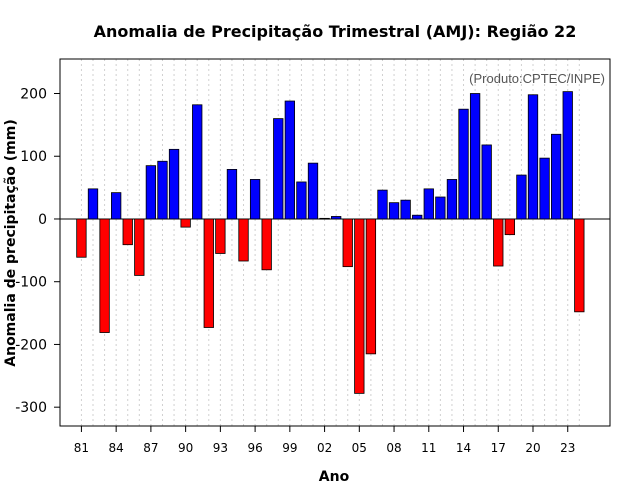 Image resolution: width=640 pixels, height=500 pixels. Describe the element at coordinates (417, 217) in the screenshot. I see `bar-2010` at that location.